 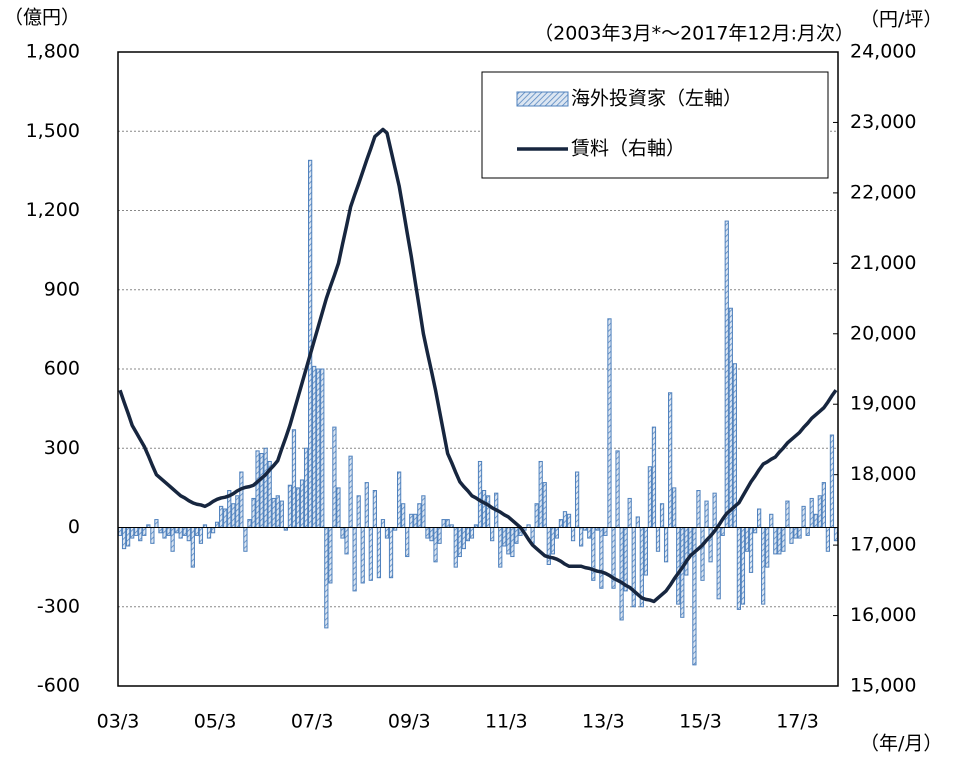 I want to click on legend-swatch, so click(x=542, y=99).